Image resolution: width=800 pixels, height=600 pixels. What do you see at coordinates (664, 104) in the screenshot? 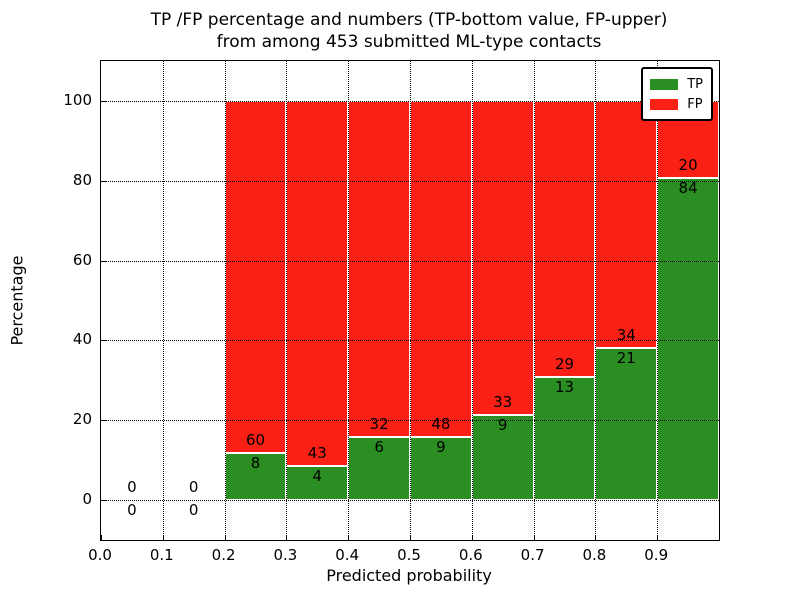
I see `legend-swatch-fp-icon` at bounding box center [664, 104].